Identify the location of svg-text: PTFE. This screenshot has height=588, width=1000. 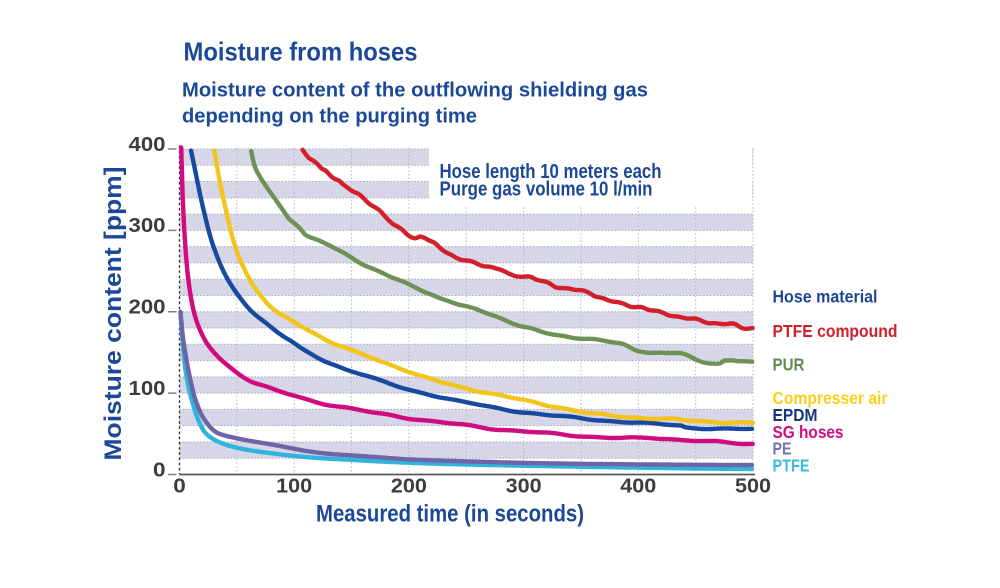
(791, 465).